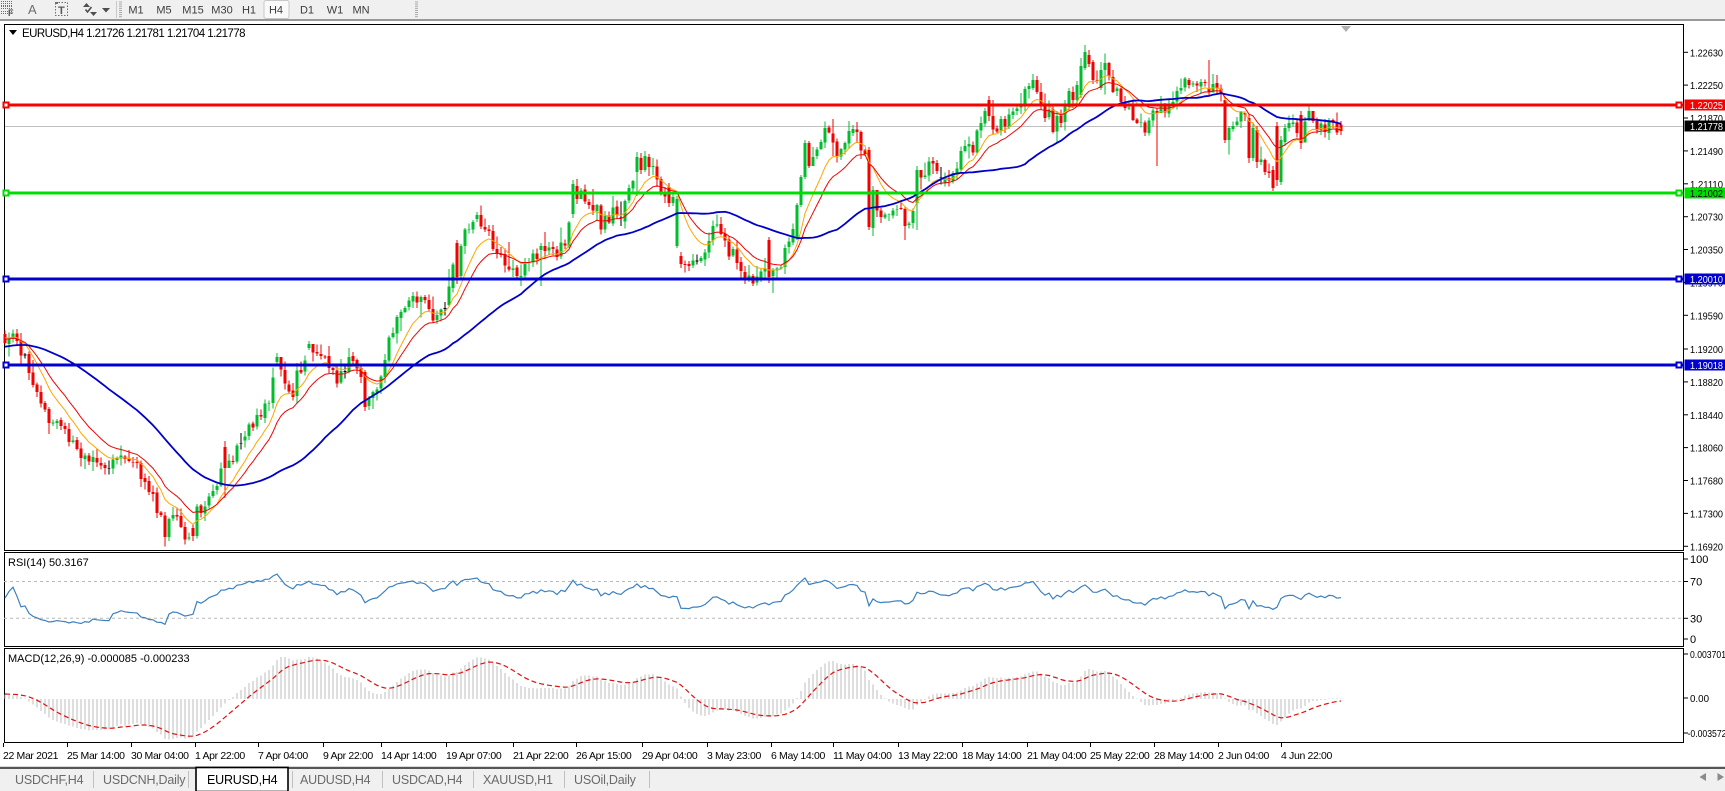 Image resolution: width=1725 pixels, height=791 pixels. Describe the element at coordinates (1706, 547) in the screenshot. I see `svg-text: 1.16920` at that location.